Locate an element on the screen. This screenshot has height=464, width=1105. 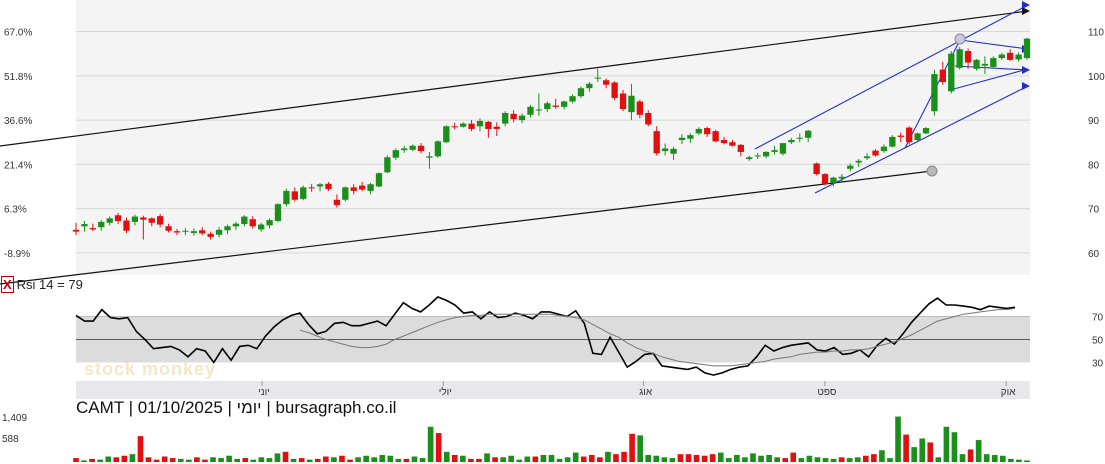
channel-handle is located at coordinates (960, 39).